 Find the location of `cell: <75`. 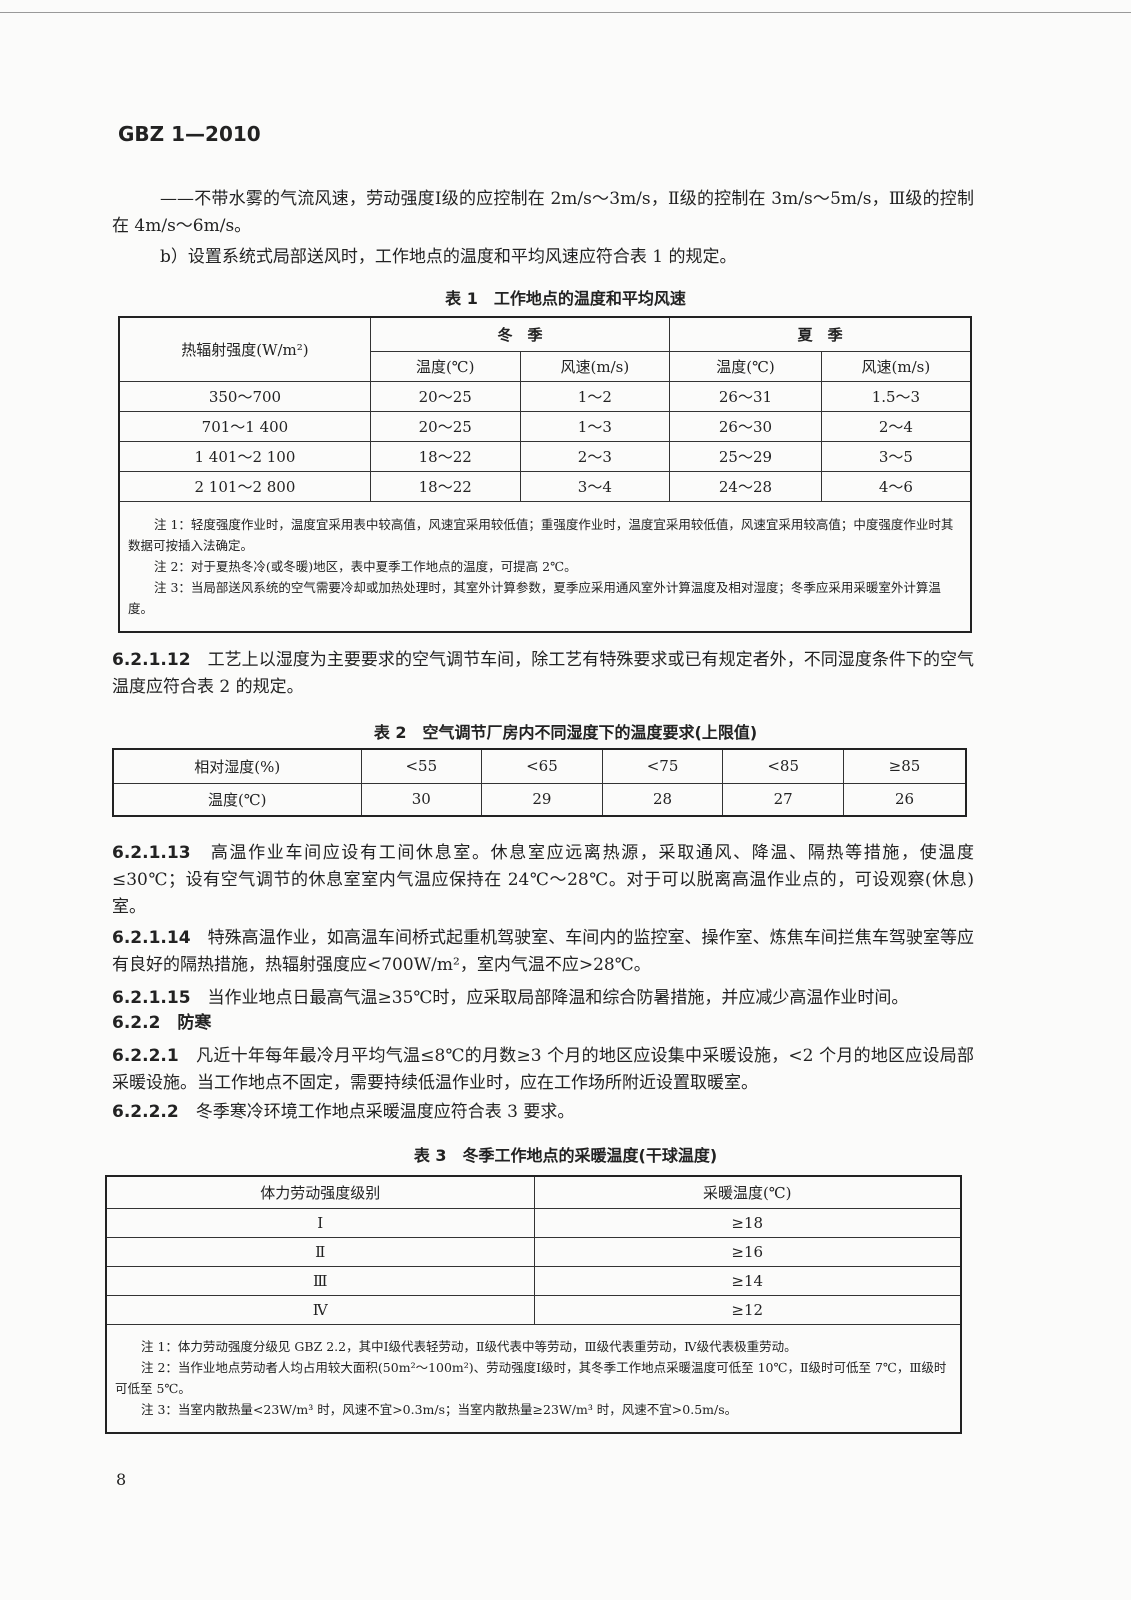

cell: <75 is located at coordinates (662, 766).